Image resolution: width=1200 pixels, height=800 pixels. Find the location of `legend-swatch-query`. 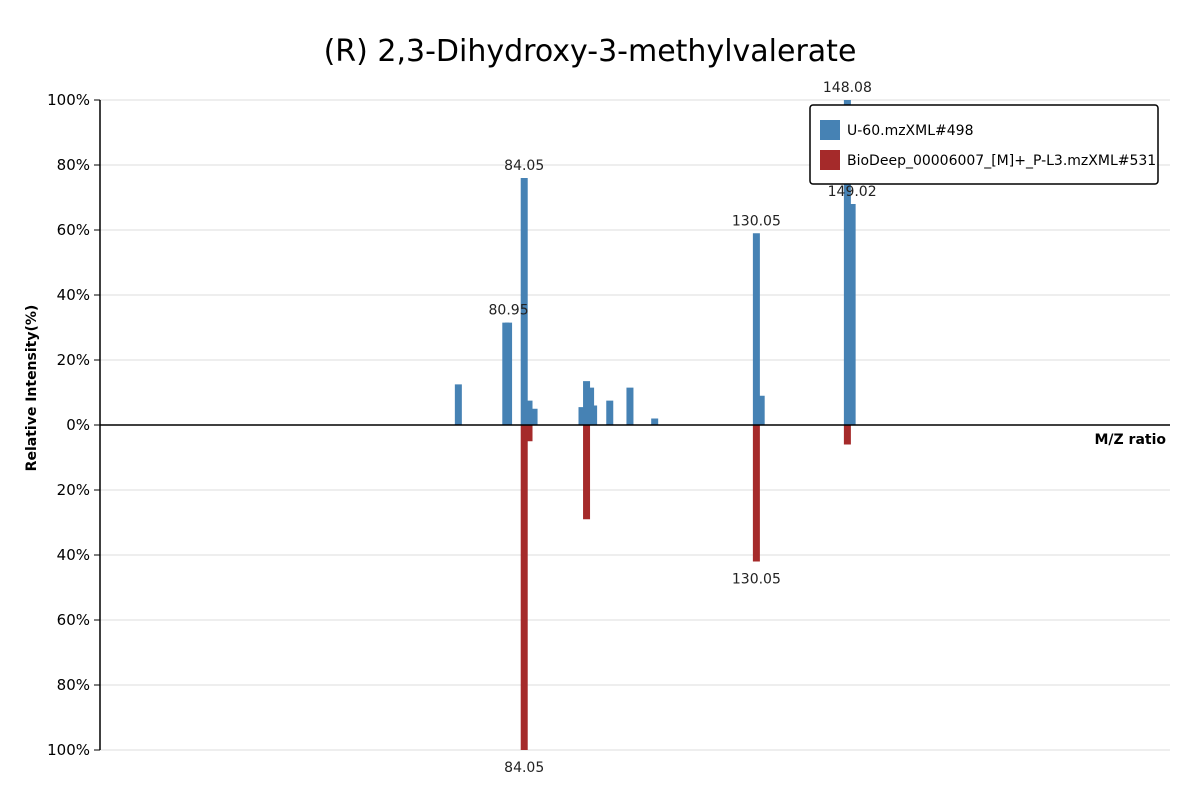

legend-swatch-query is located at coordinates (830, 130).